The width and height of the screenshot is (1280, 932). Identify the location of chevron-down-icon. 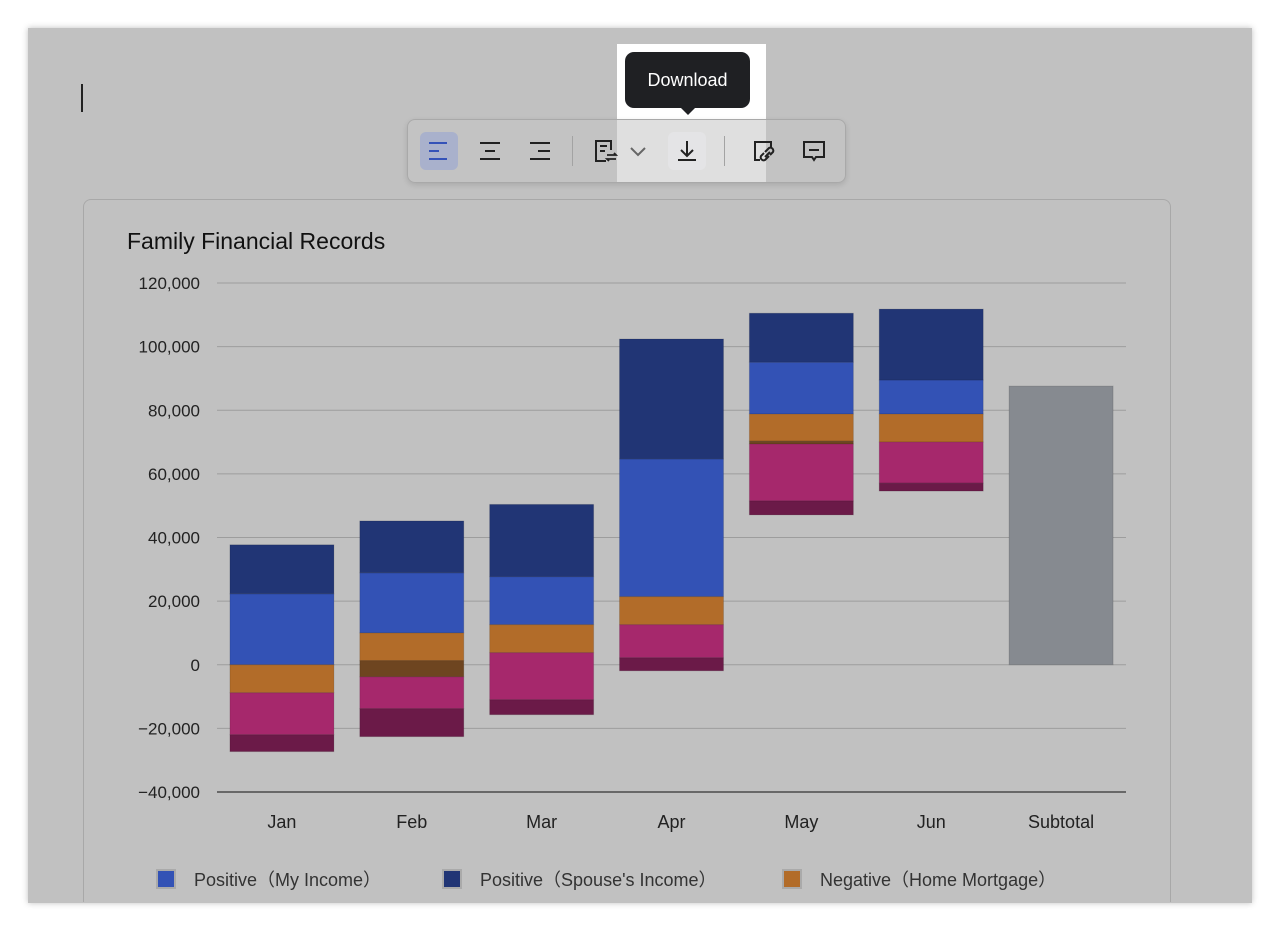
(638, 152).